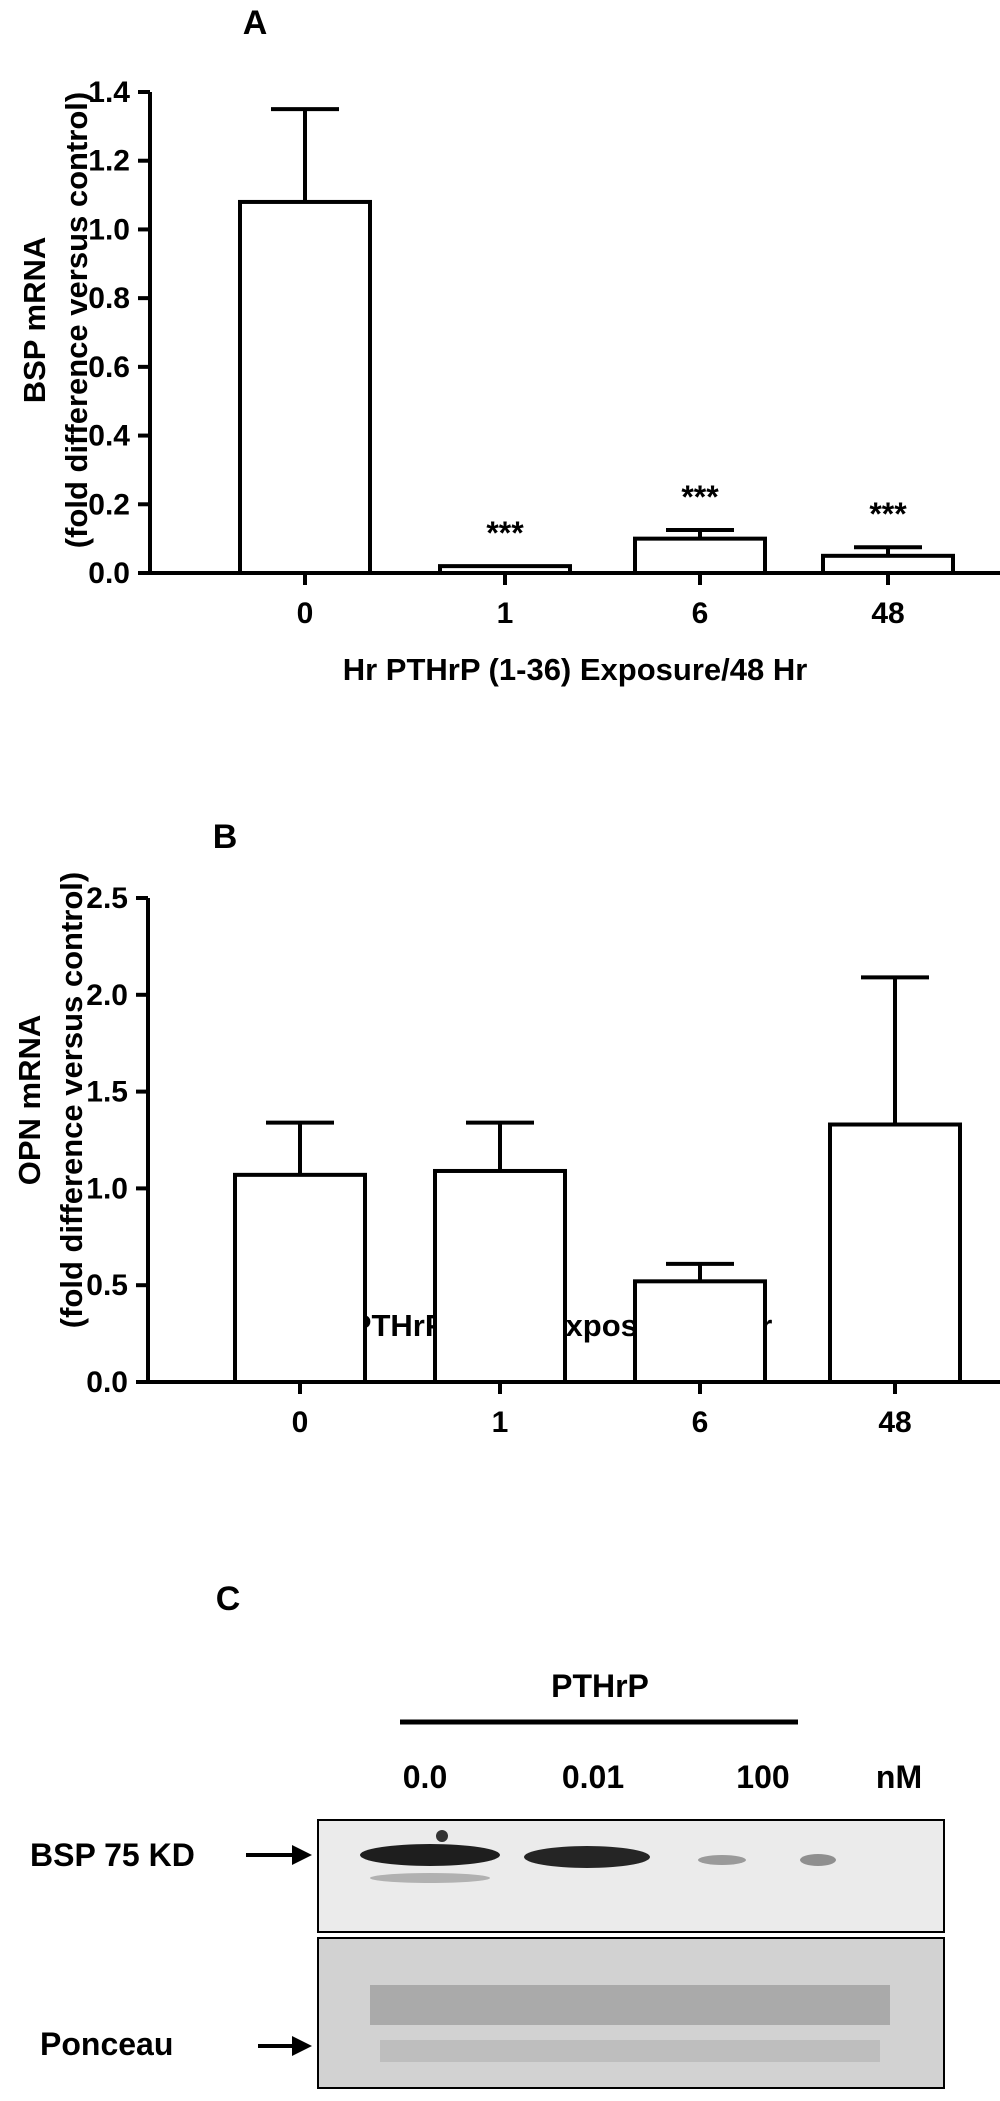 The image size is (1000, 2101). I want to click on y-tick-label: 0.4, so click(109, 436).